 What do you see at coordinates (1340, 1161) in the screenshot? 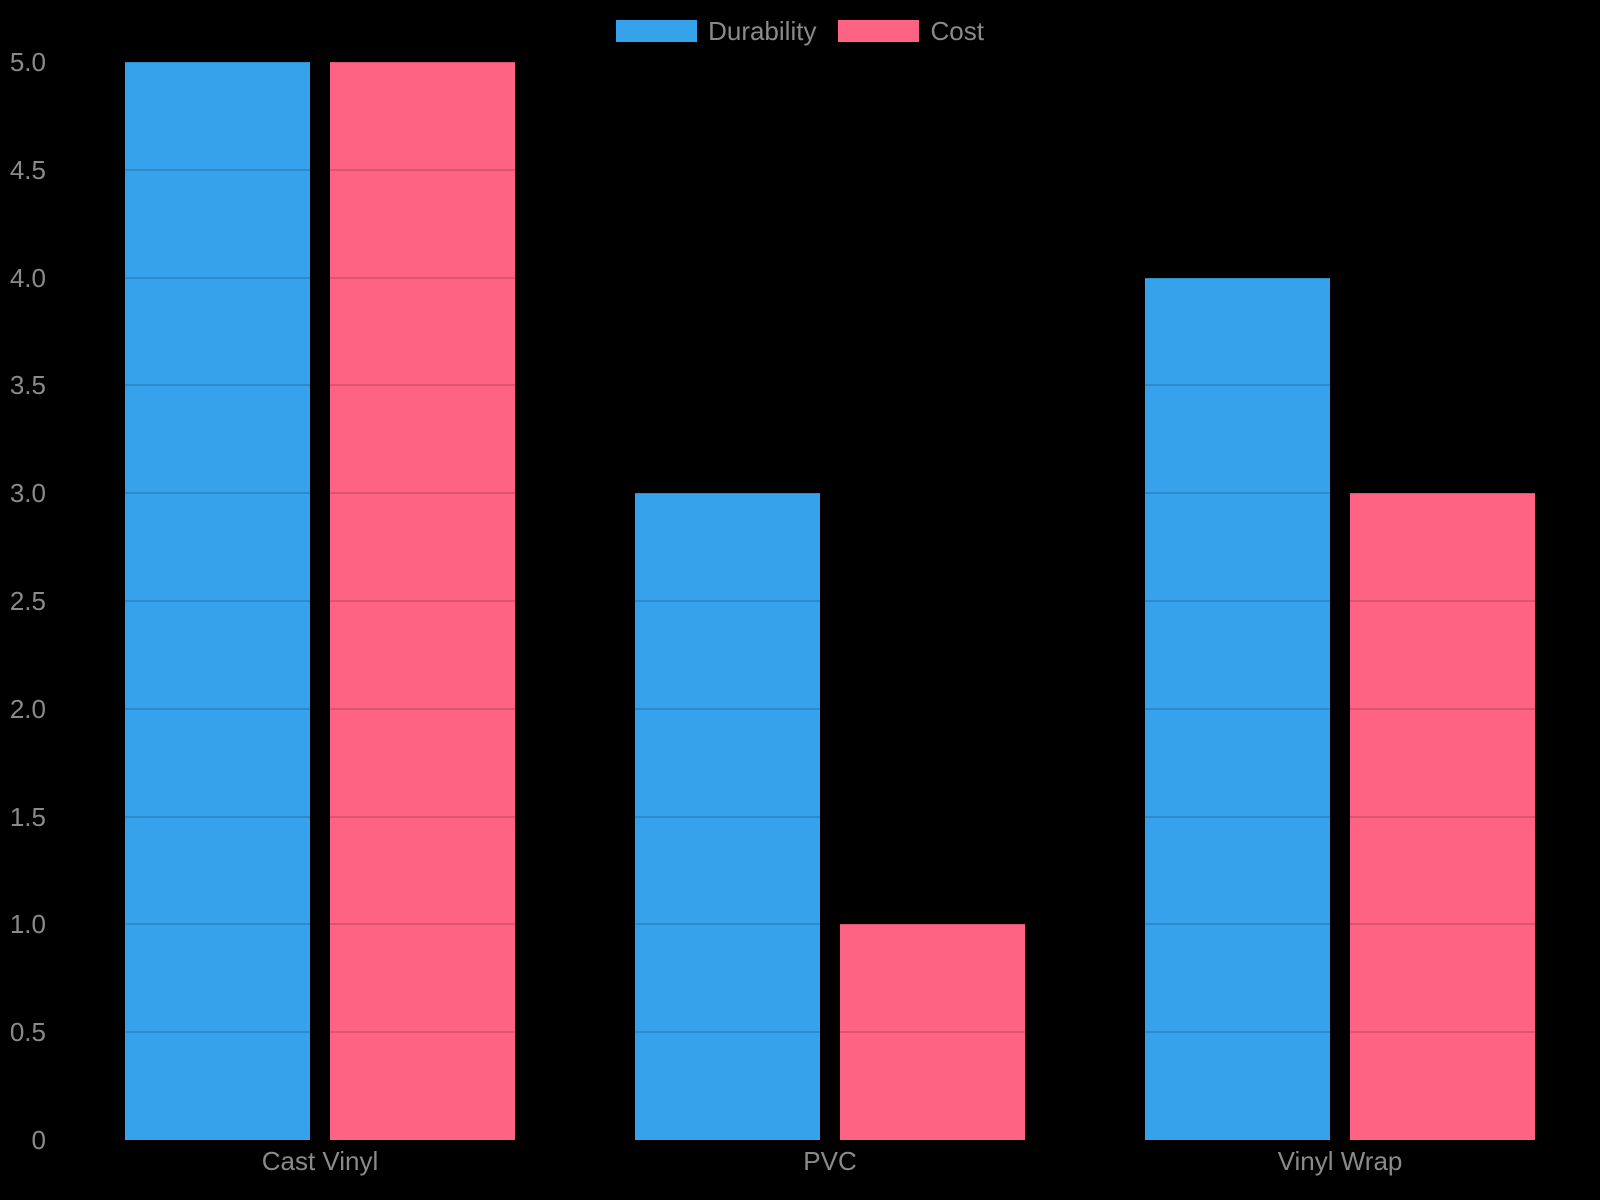
I see `x-category-label-vinyl-wrap: Vinyl Wrap` at bounding box center [1340, 1161].